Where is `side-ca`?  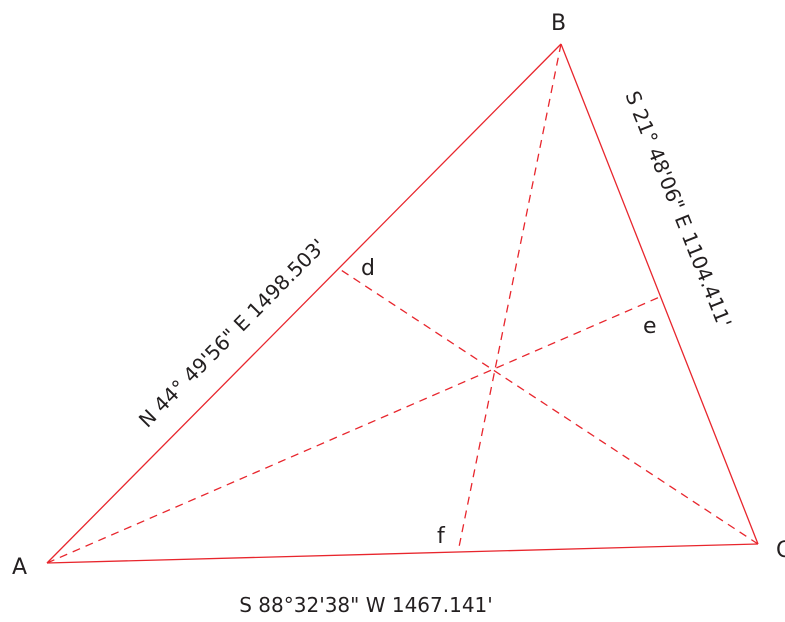 side-ca is located at coordinates (402, 553).